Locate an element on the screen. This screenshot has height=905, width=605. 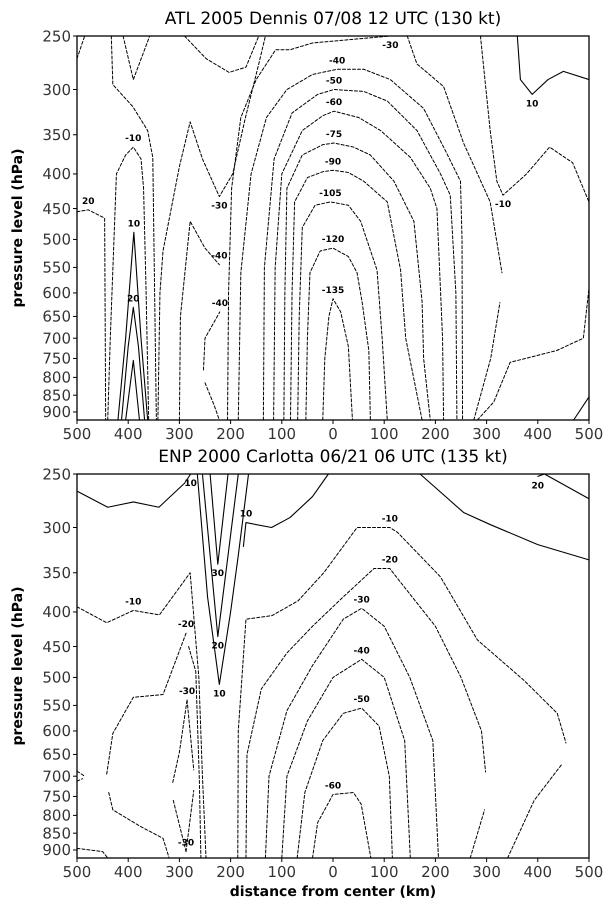
x-axis-title: distance from center (km) is located at coordinates (333, 892).